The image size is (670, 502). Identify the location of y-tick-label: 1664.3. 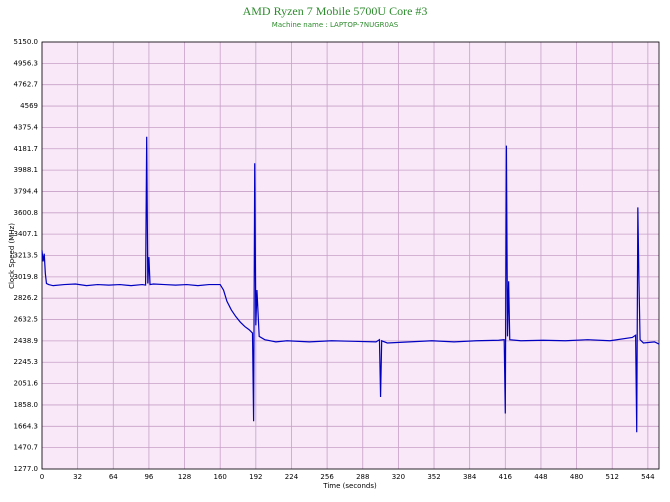
(26, 426).